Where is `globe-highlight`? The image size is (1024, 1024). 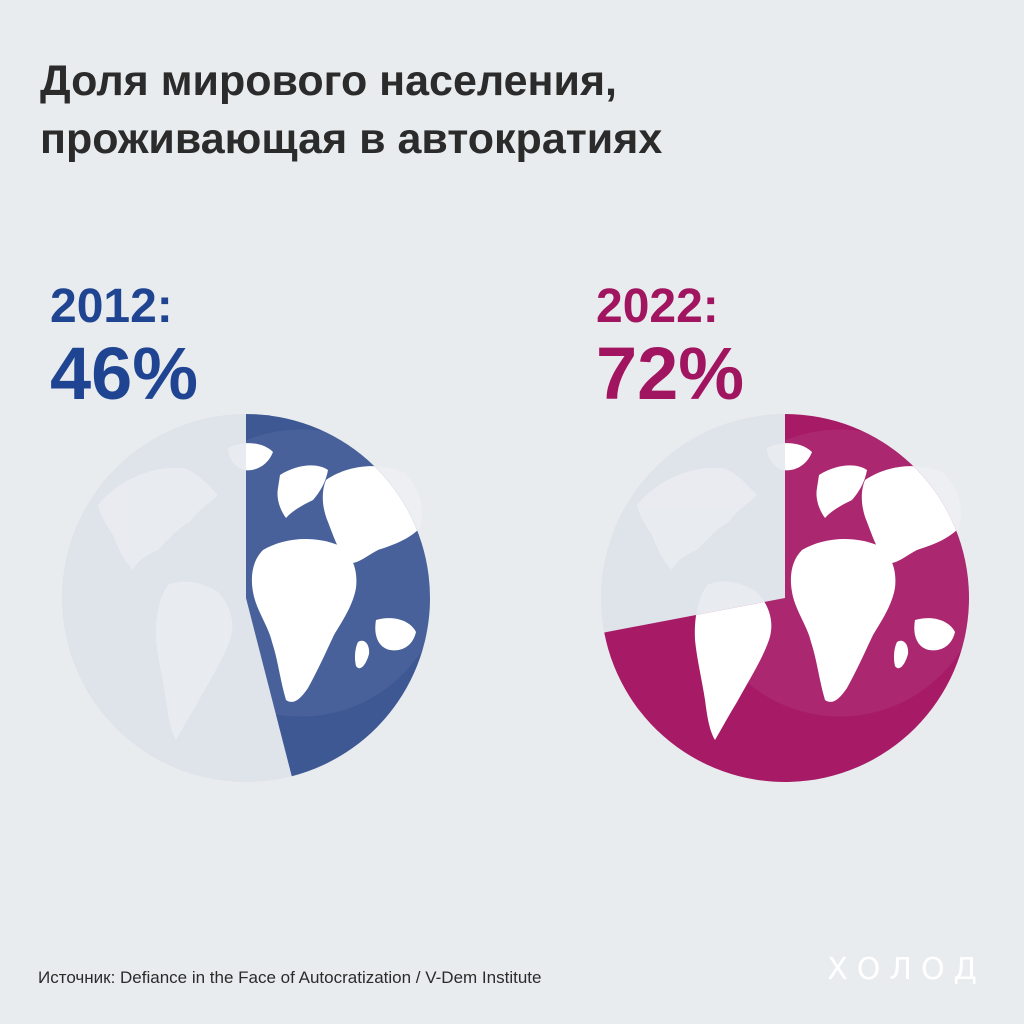 globe-highlight is located at coordinates (338, 573).